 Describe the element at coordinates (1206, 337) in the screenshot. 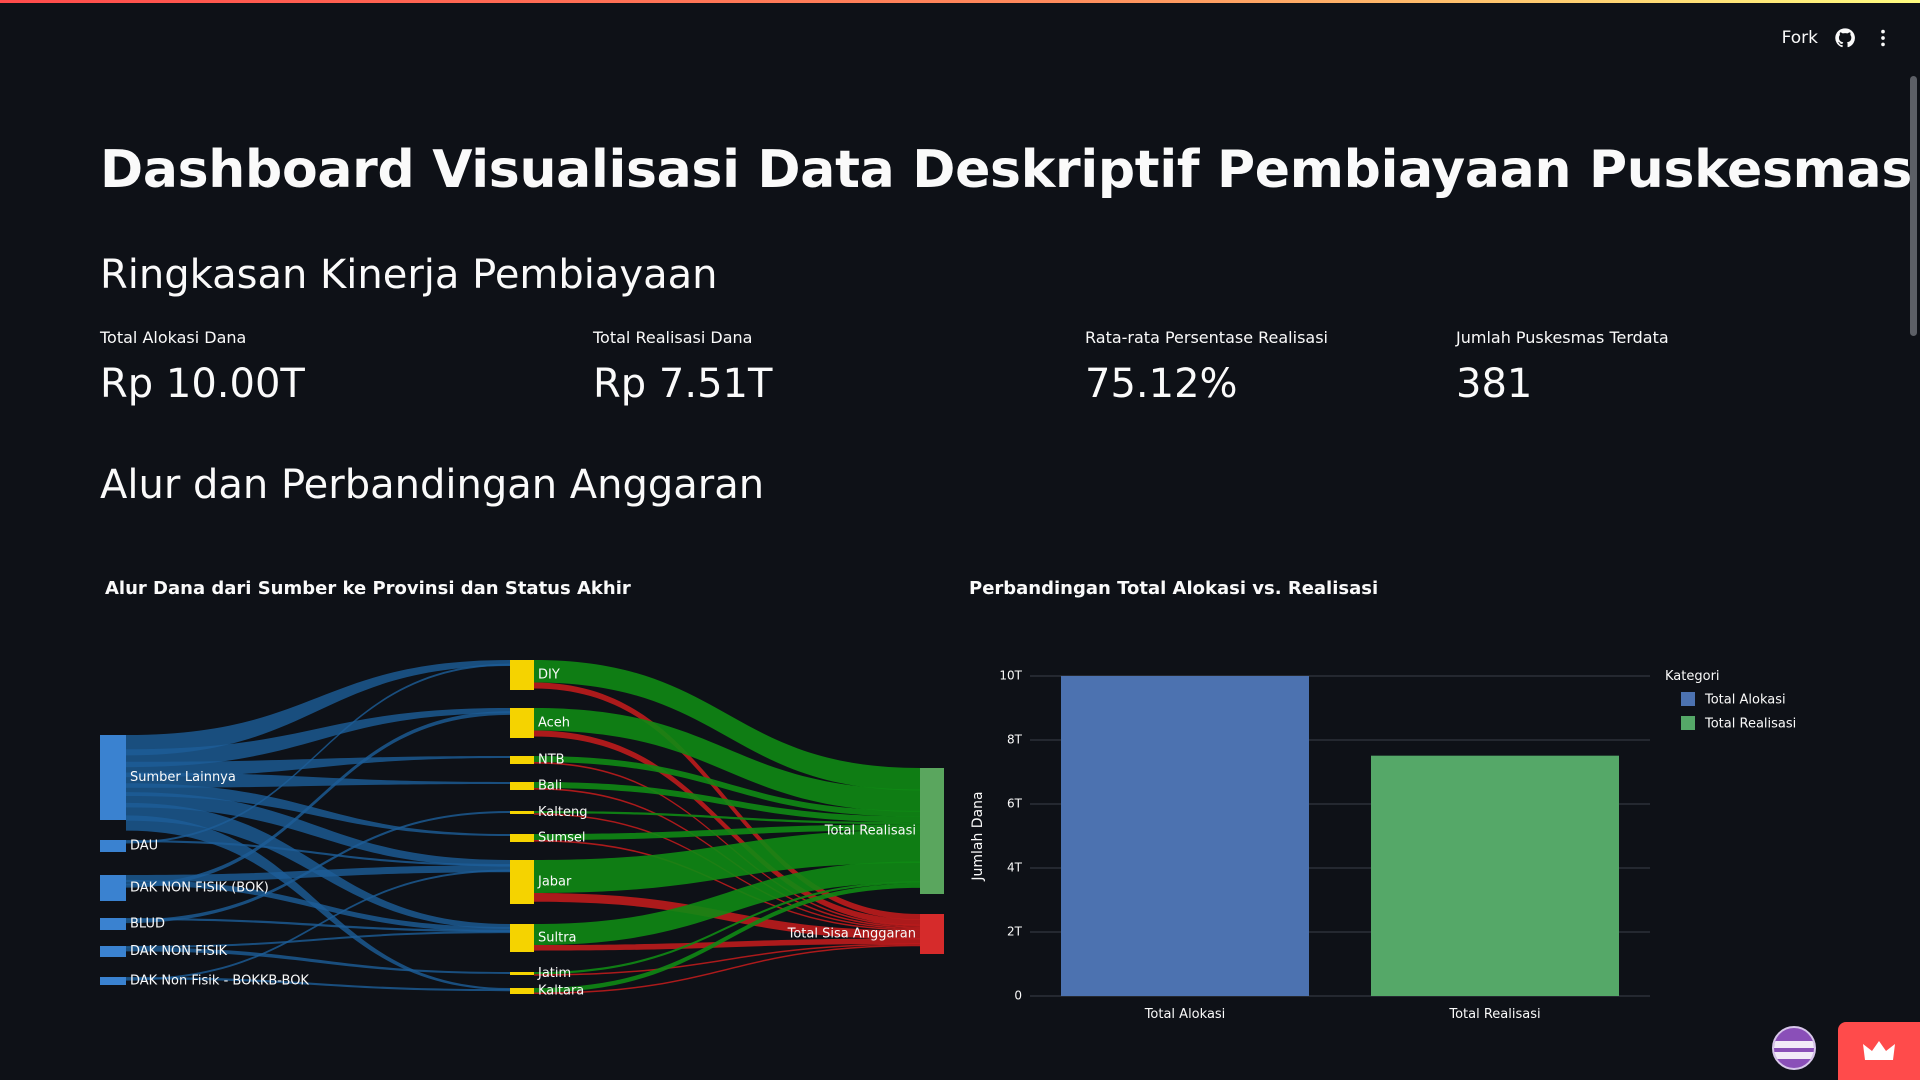

I see `metric-label: Rata-rata Persentase Realisasi` at that location.